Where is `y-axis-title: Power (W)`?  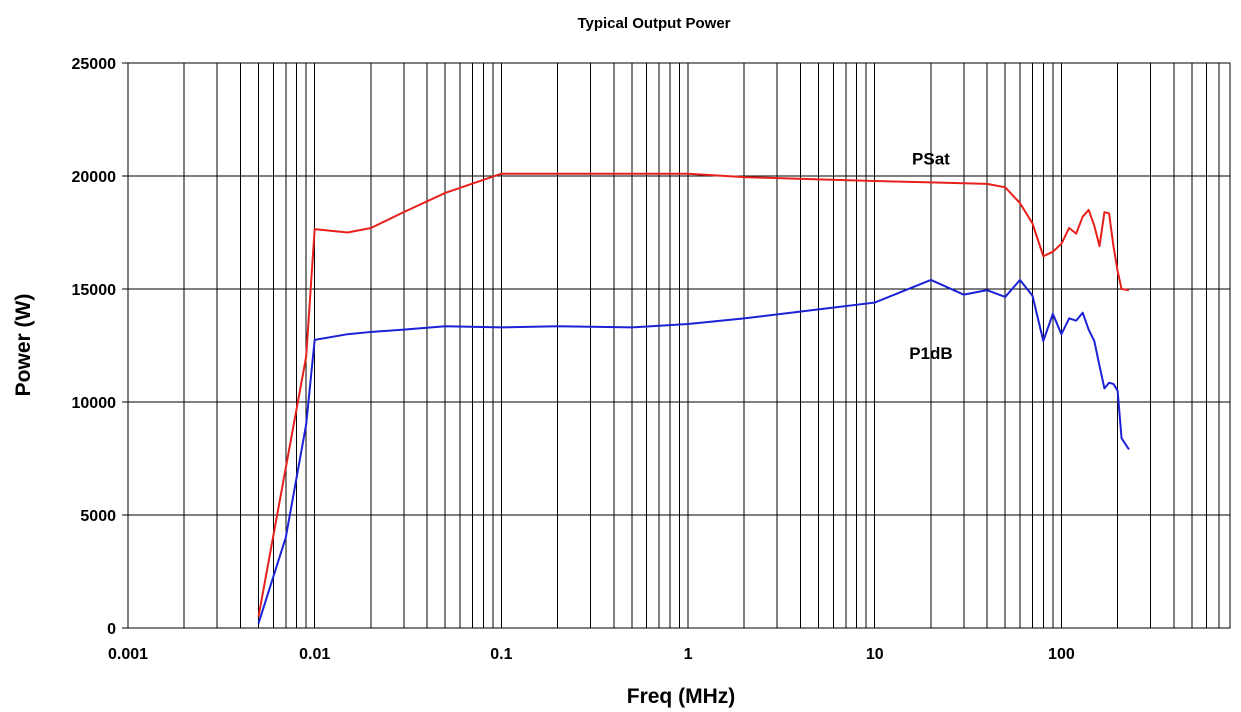
y-axis-title: Power (W) is located at coordinates (23, 345).